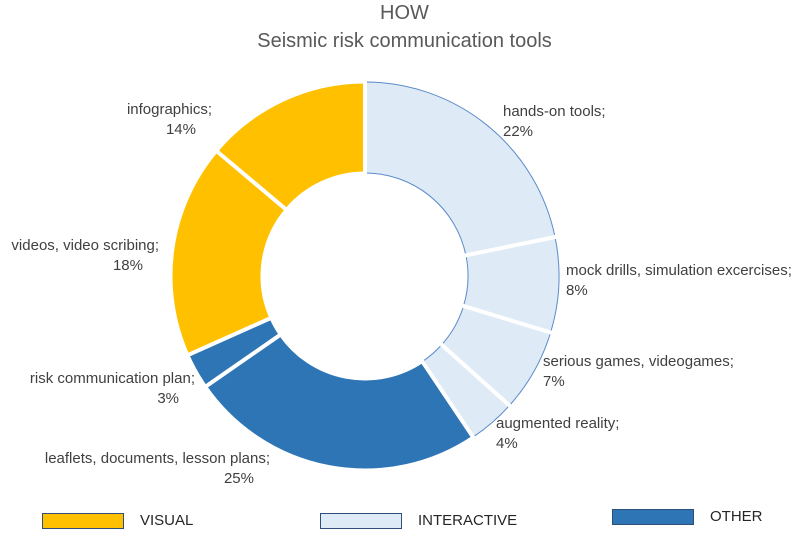 The width and height of the screenshot is (809, 538). Describe the element at coordinates (679, 270) in the screenshot. I see `slice-label: mock drills, simulation excercises;` at that location.